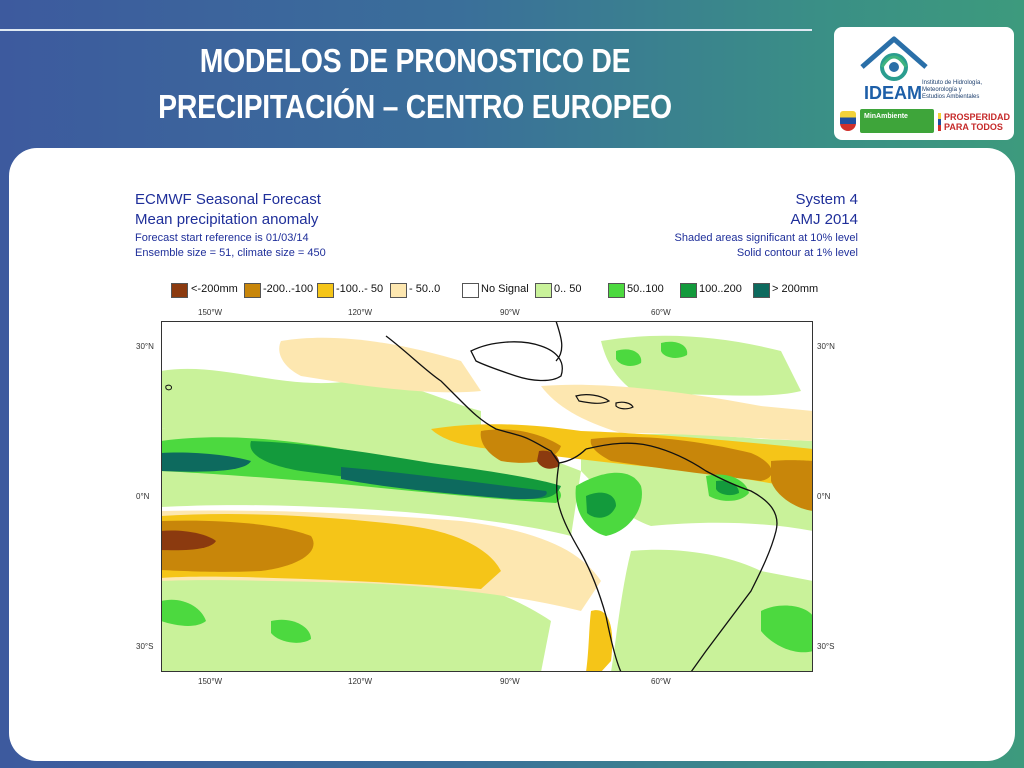 The width and height of the screenshot is (1024, 768). I want to click on lat-label-left: 30°N, so click(145, 346).